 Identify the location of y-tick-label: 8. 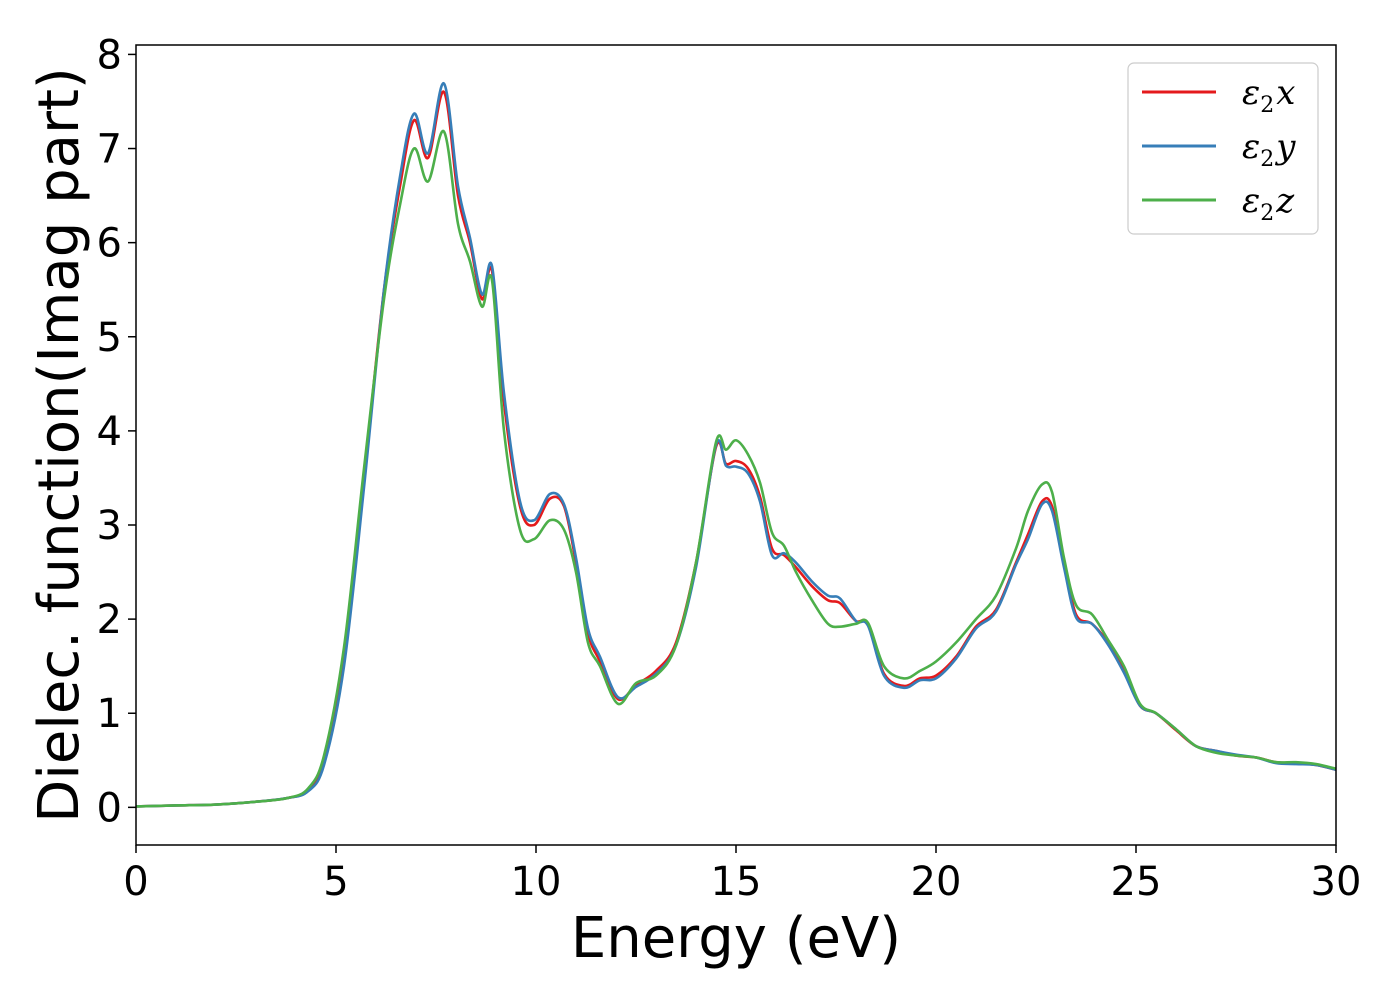
(109, 55).